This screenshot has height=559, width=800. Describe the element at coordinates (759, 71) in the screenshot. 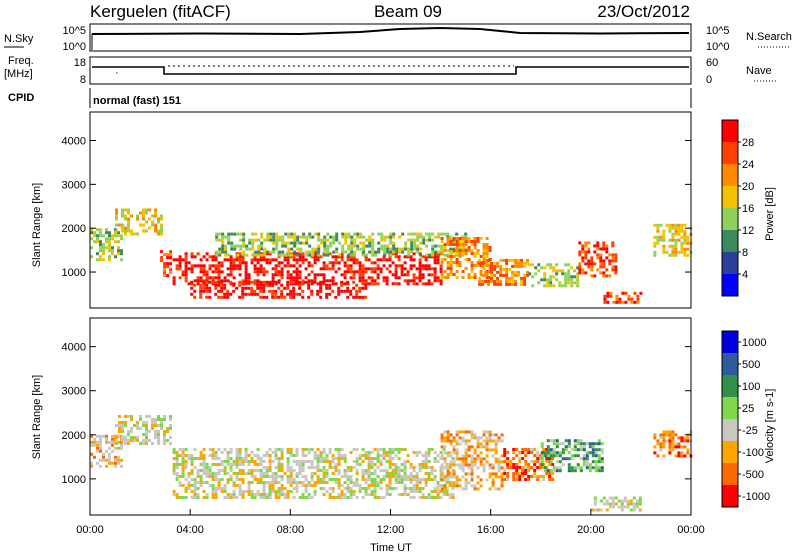

I see `nave-label: Nave` at that location.